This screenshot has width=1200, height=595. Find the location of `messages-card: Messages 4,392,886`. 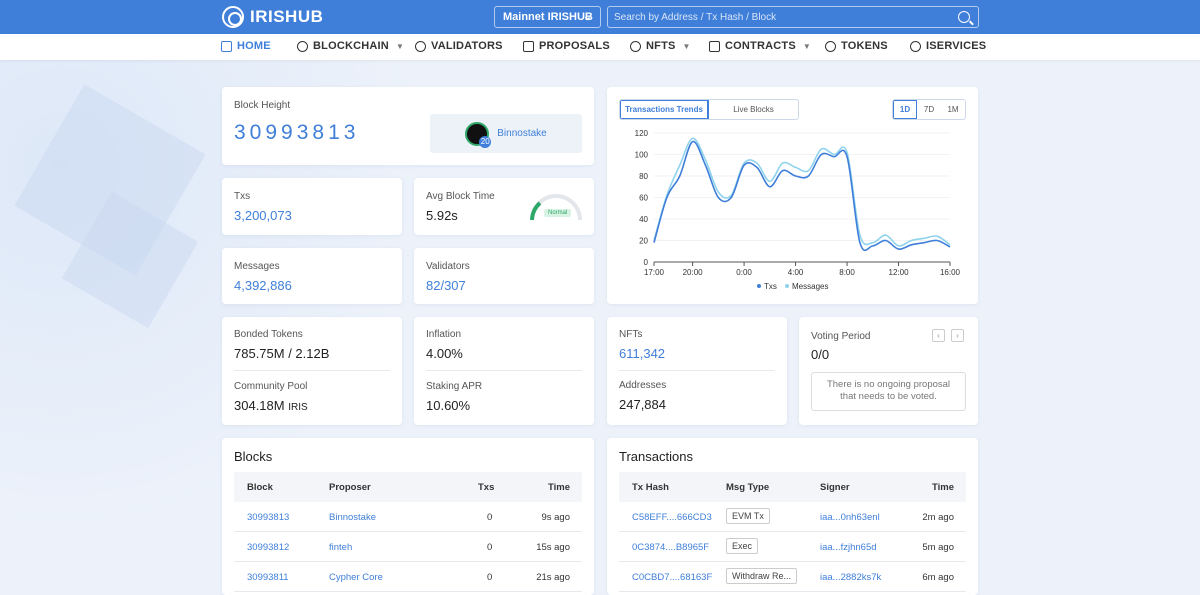

messages-card: Messages 4,392,886 is located at coordinates (312, 276).